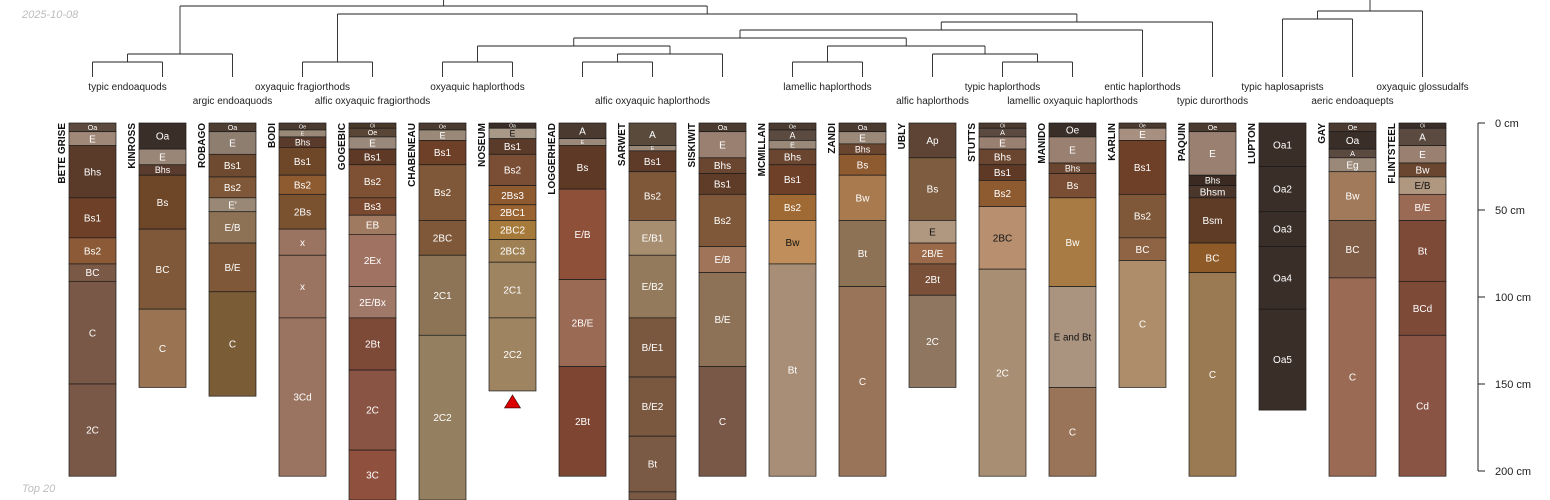 This screenshot has height=500, width=1550. Describe the element at coordinates (373, 225) in the screenshot. I see `horizon-label: EB` at that location.